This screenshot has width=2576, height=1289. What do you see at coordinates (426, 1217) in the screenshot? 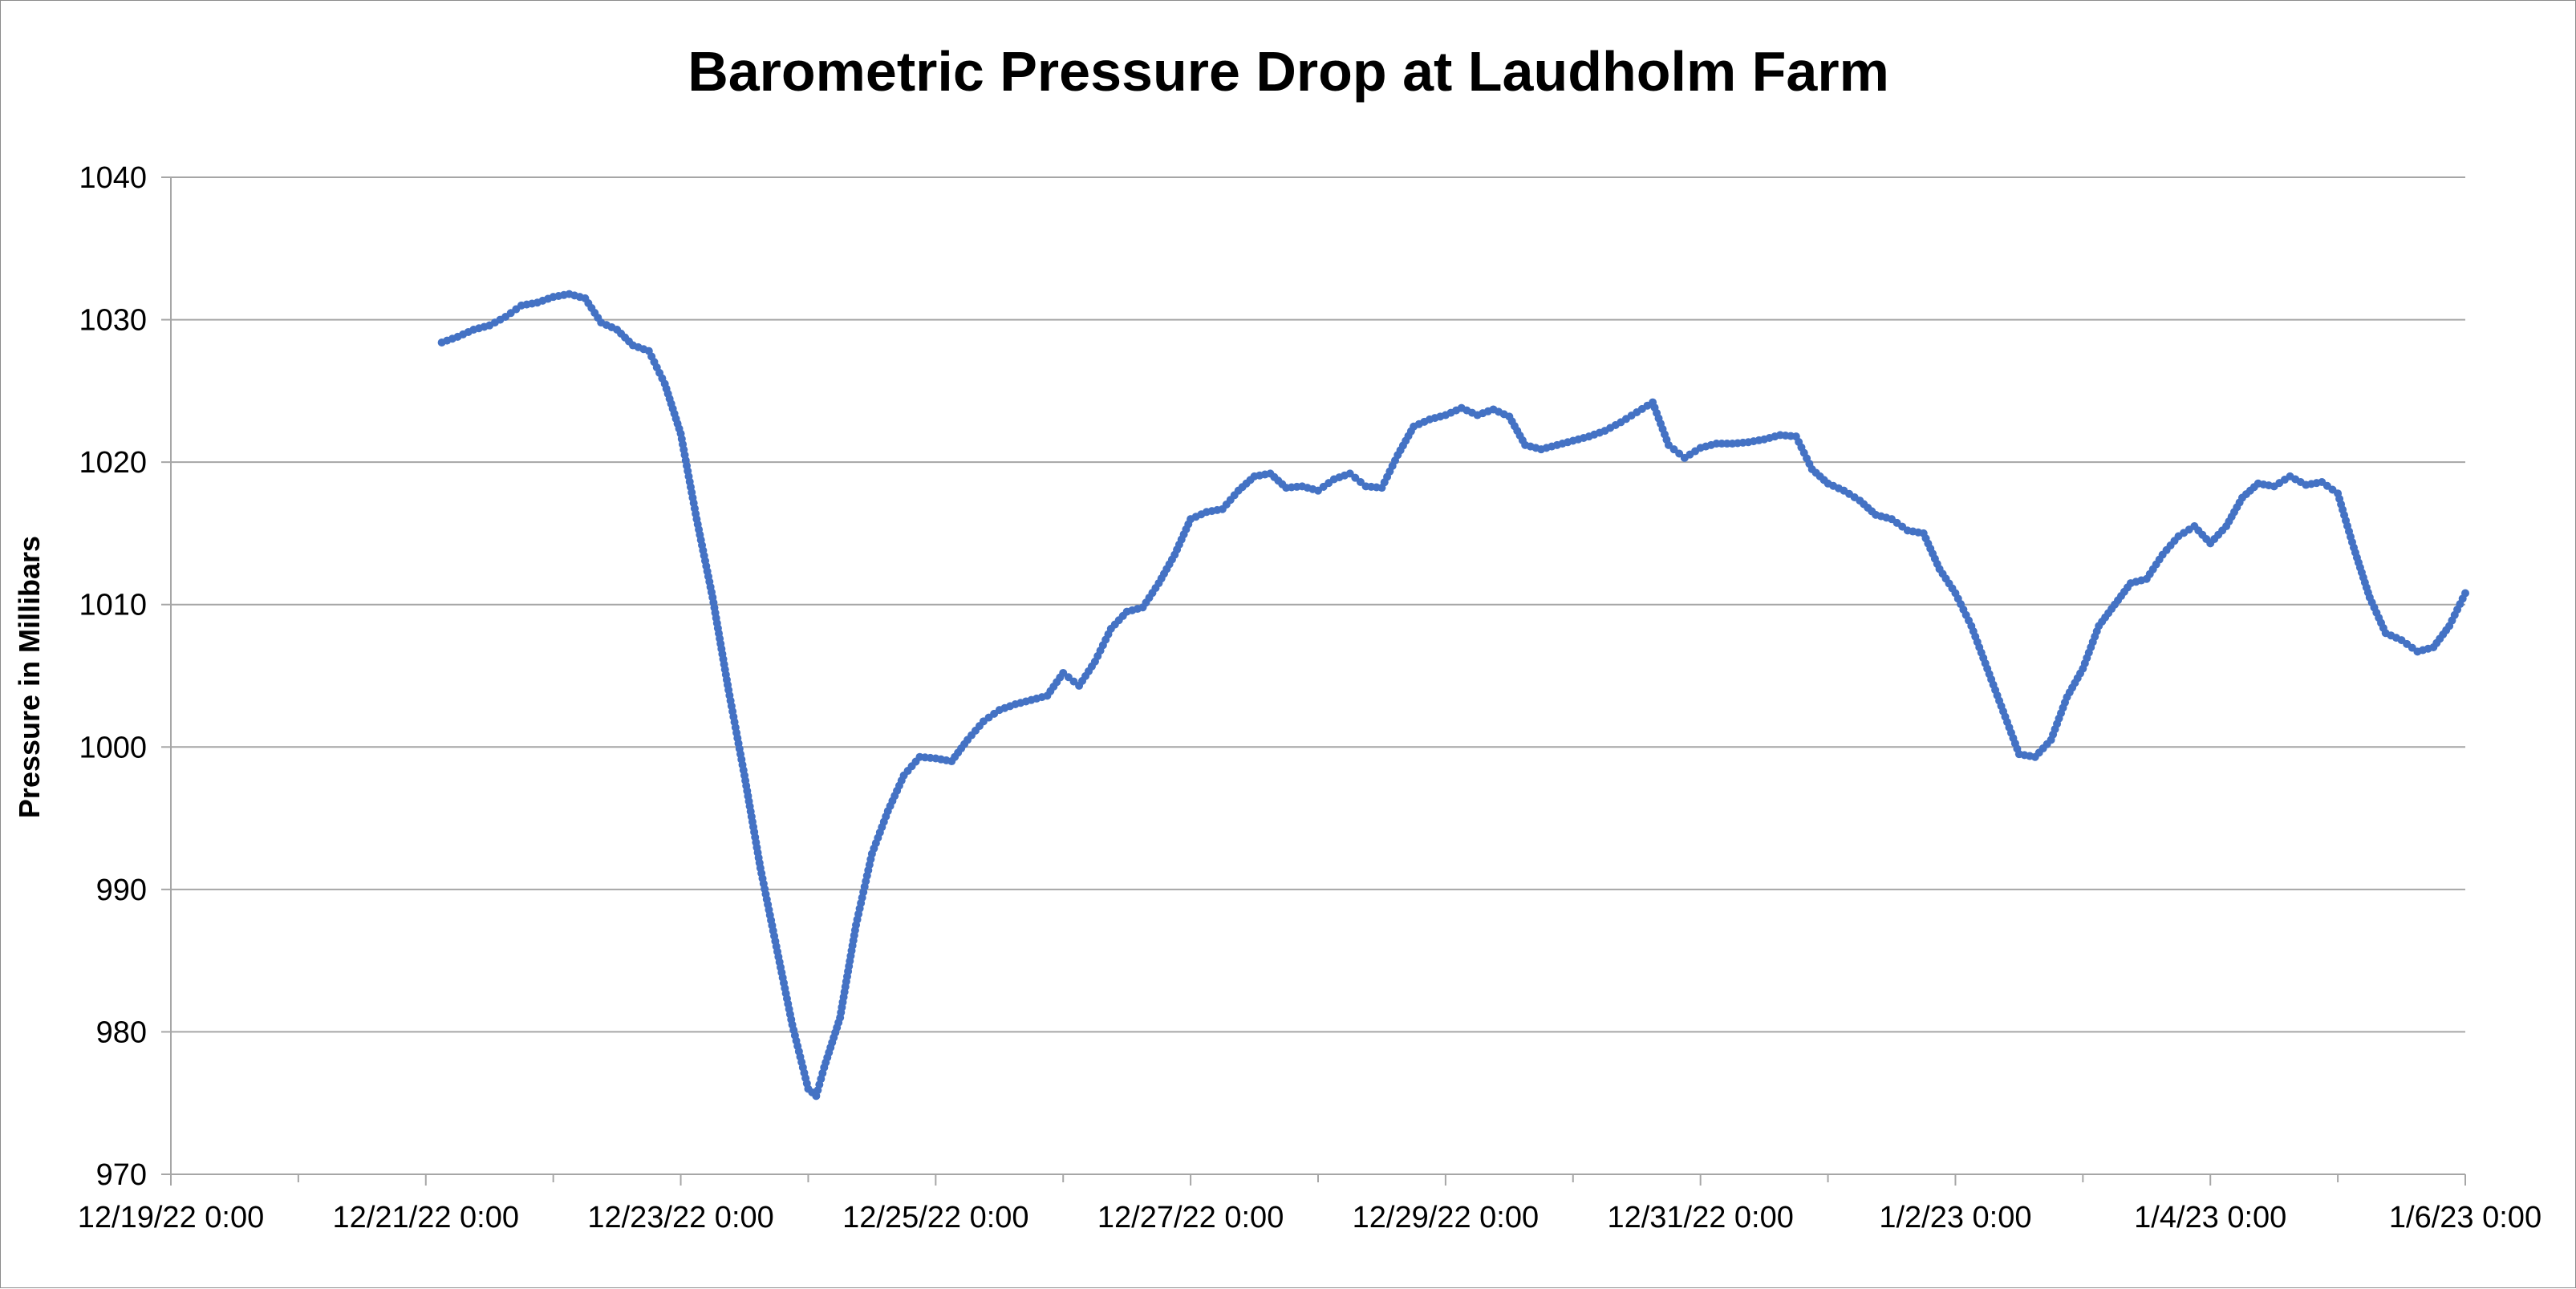
I see `x-tick-label: 12/21/22 0:00` at bounding box center [426, 1217].